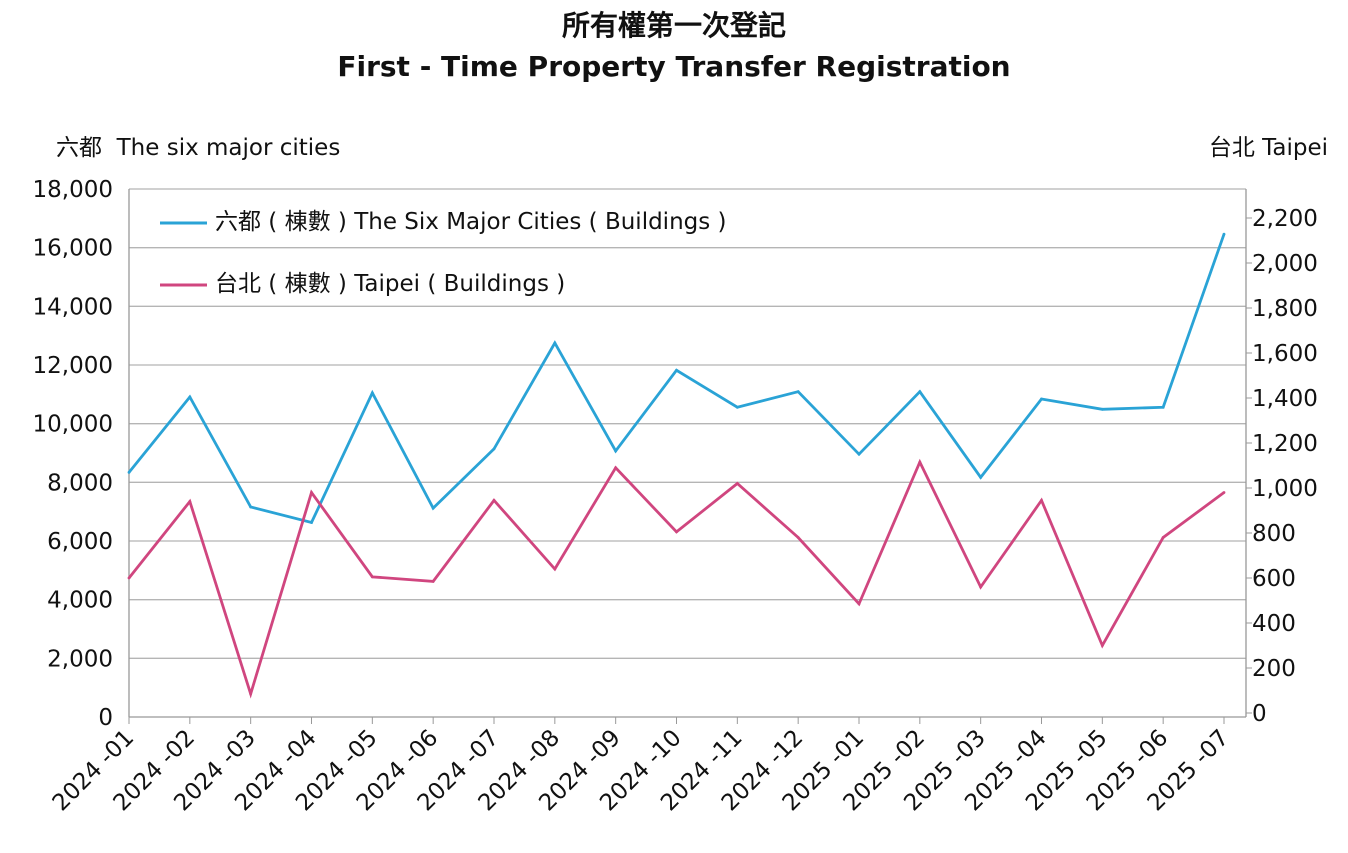 This screenshot has height=853, width=1348. What do you see at coordinates (390, 284) in the screenshot?
I see `legend-label-taipei: 台北 ( 棟數 ) Taipei ( Buildings )` at bounding box center [390, 284].